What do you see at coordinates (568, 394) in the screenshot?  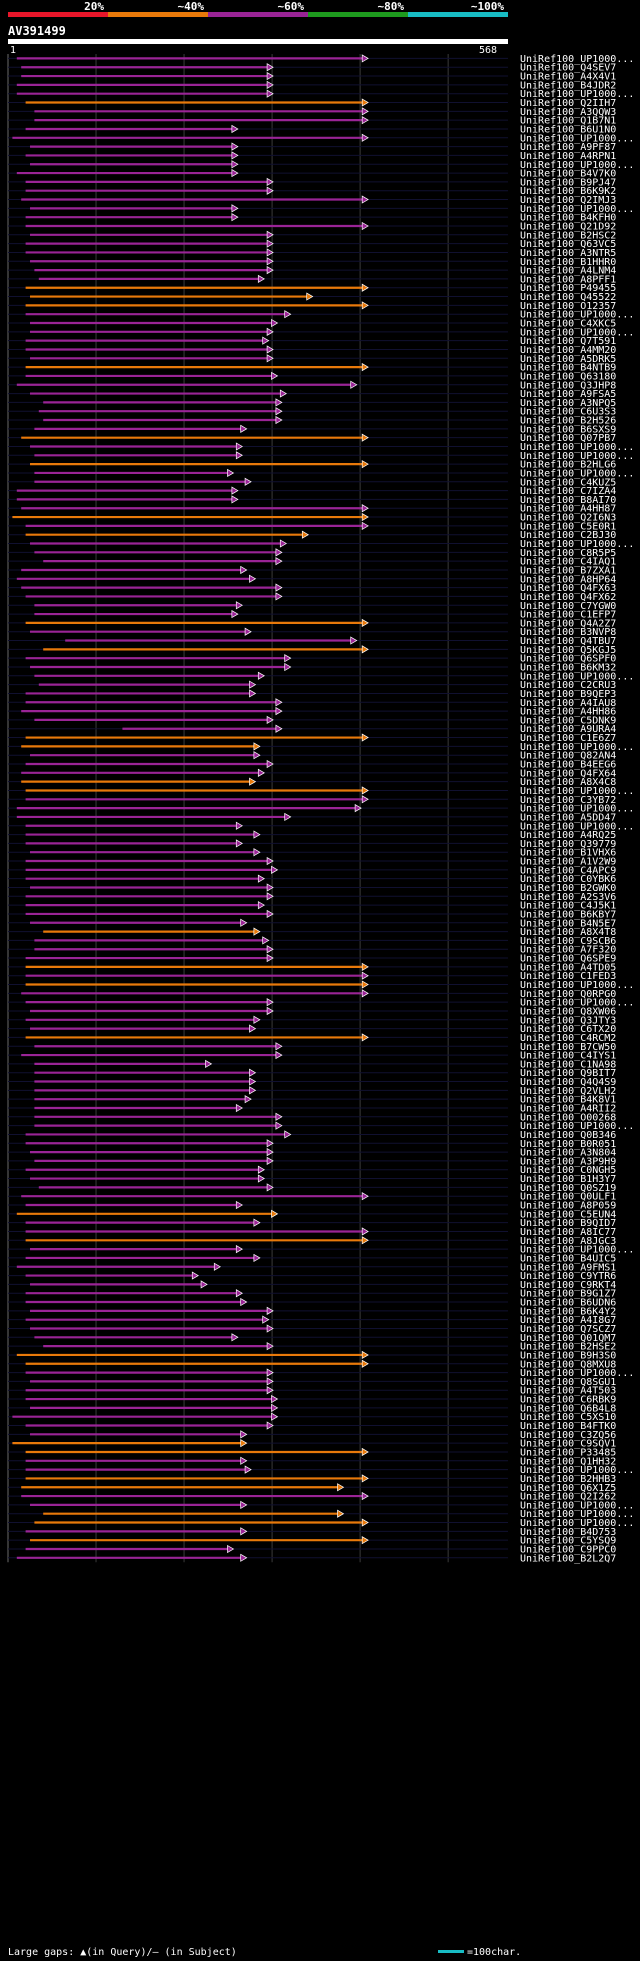 I see `hit-label: UniRef100_A9FSA5` at bounding box center [568, 394].